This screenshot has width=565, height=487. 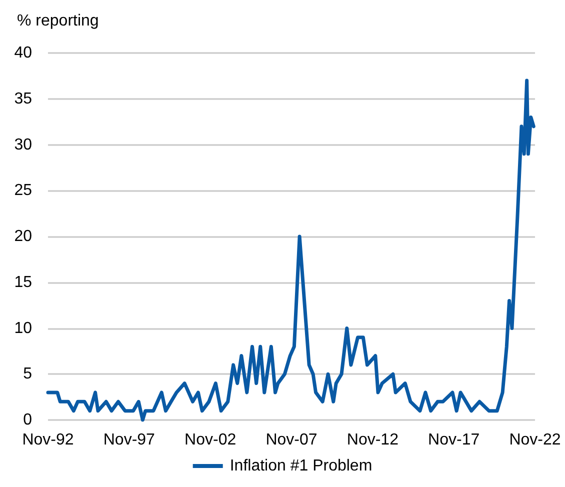 What do you see at coordinates (292, 440) in the screenshot?
I see `x-tick-label: Nov-07` at bounding box center [292, 440].